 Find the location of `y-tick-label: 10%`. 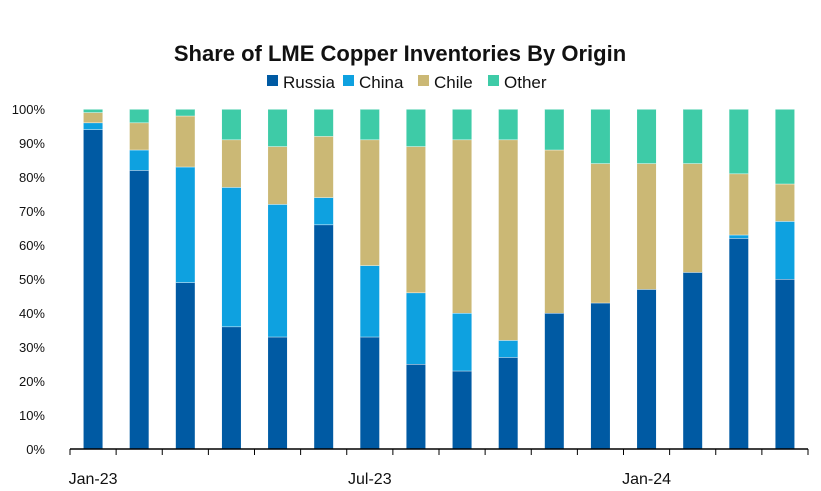

y-tick-label: 10% is located at coordinates (32, 415).